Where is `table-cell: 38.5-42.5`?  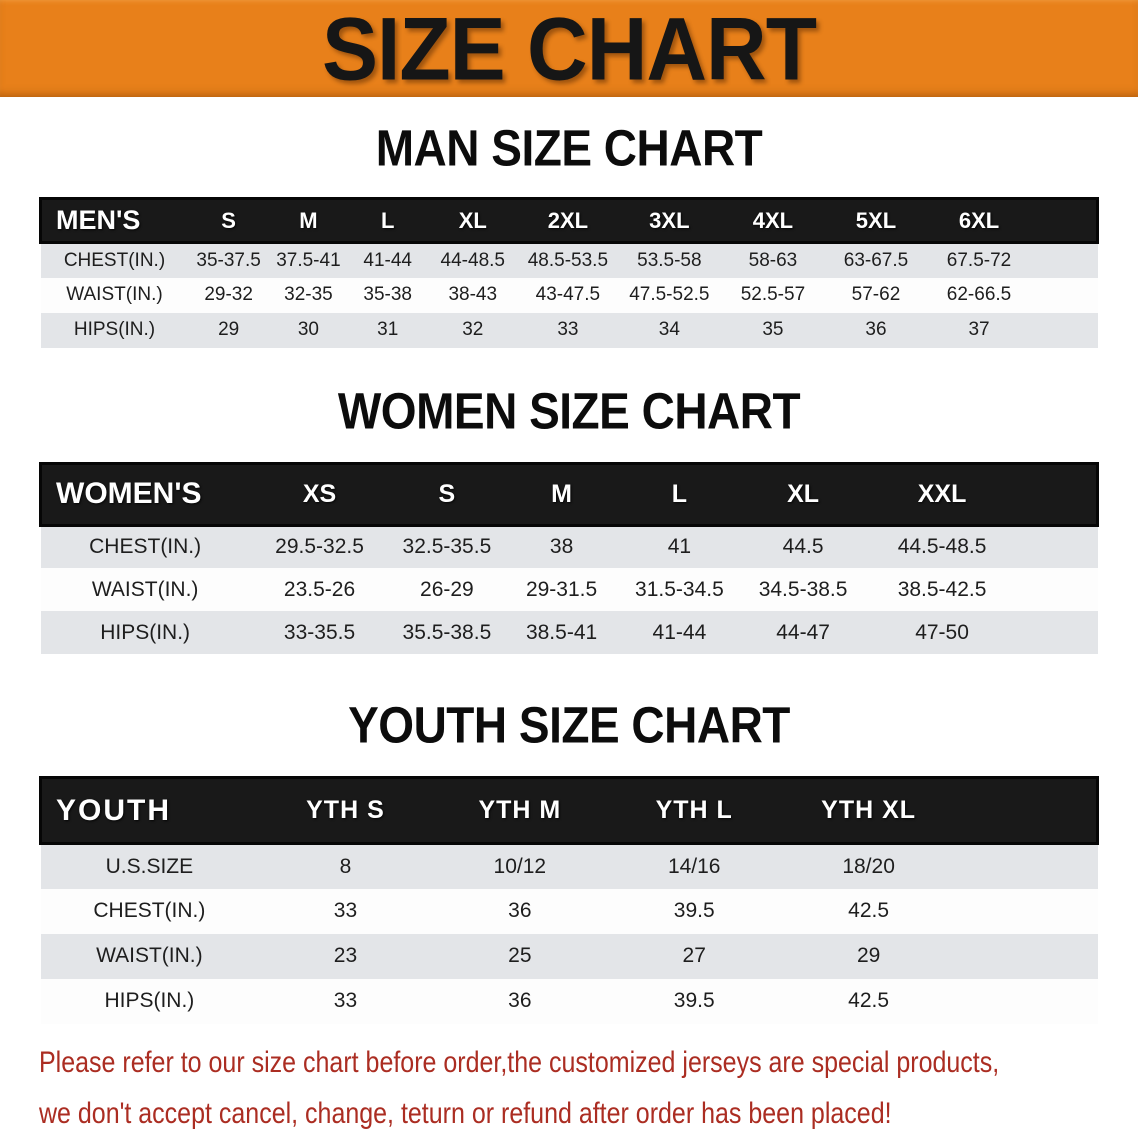
table-cell: 38.5-42.5 is located at coordinates (942, 589).